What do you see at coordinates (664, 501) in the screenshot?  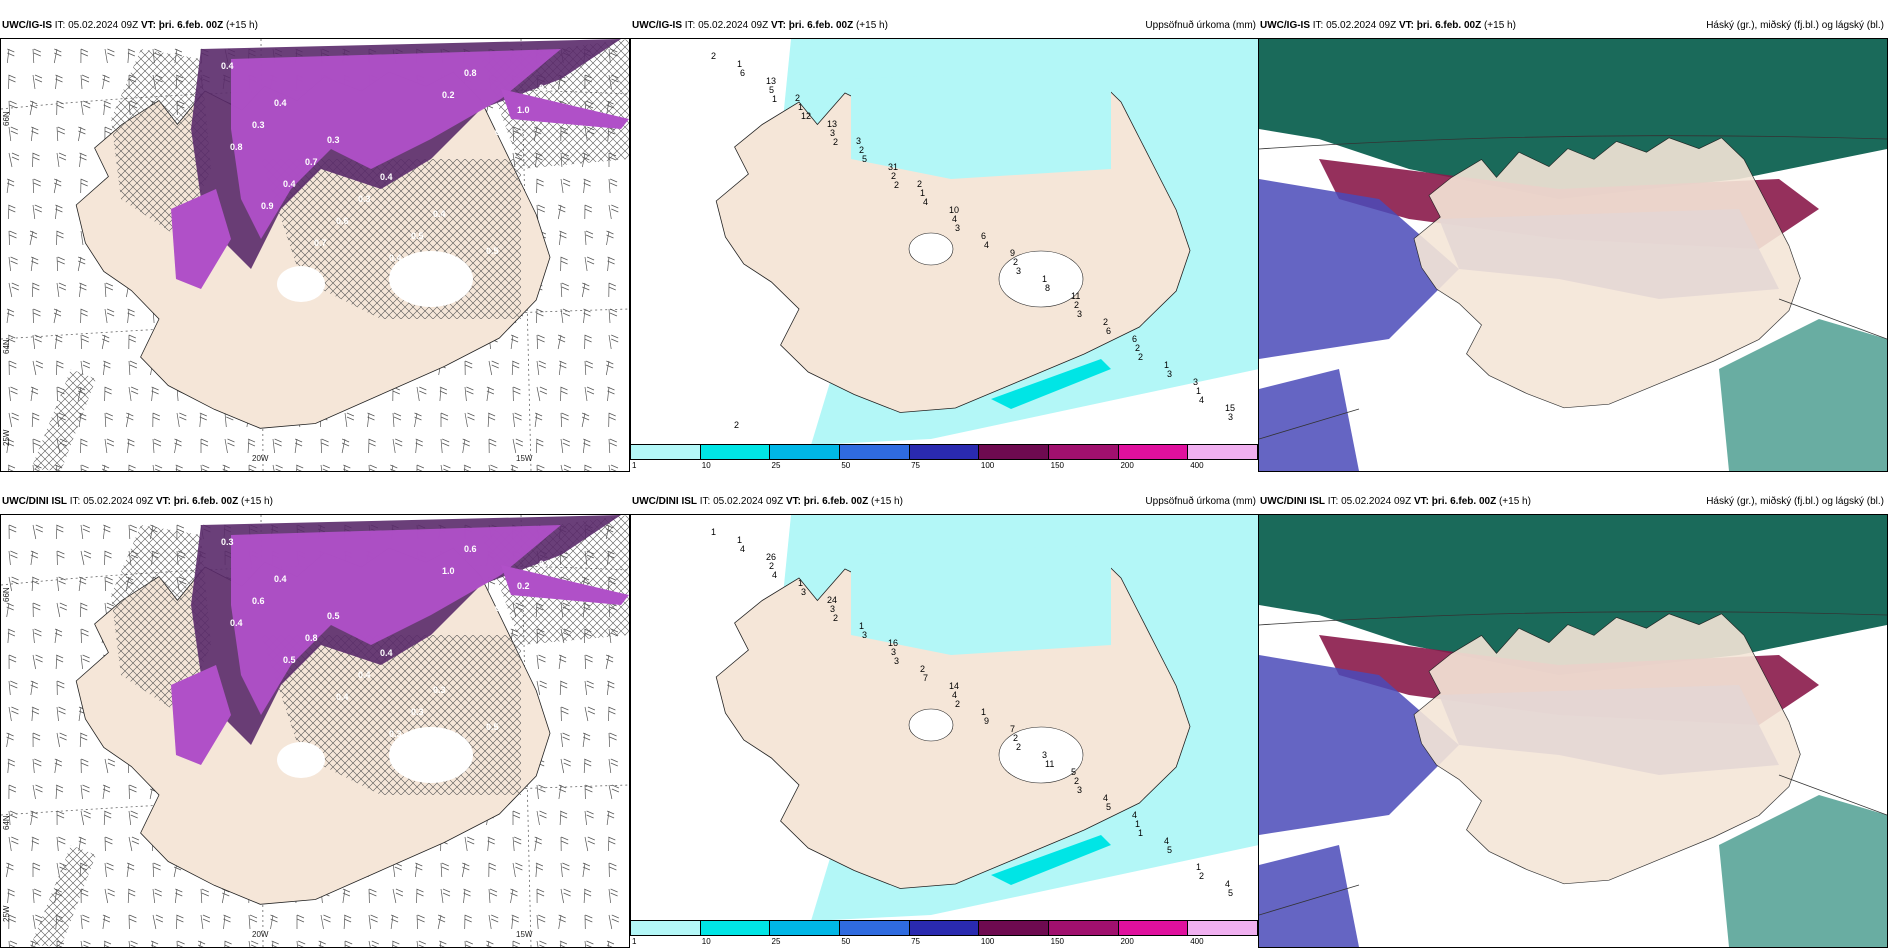 I see `model-name: UWC/DINI ISL` at bounding box center [664, 501].